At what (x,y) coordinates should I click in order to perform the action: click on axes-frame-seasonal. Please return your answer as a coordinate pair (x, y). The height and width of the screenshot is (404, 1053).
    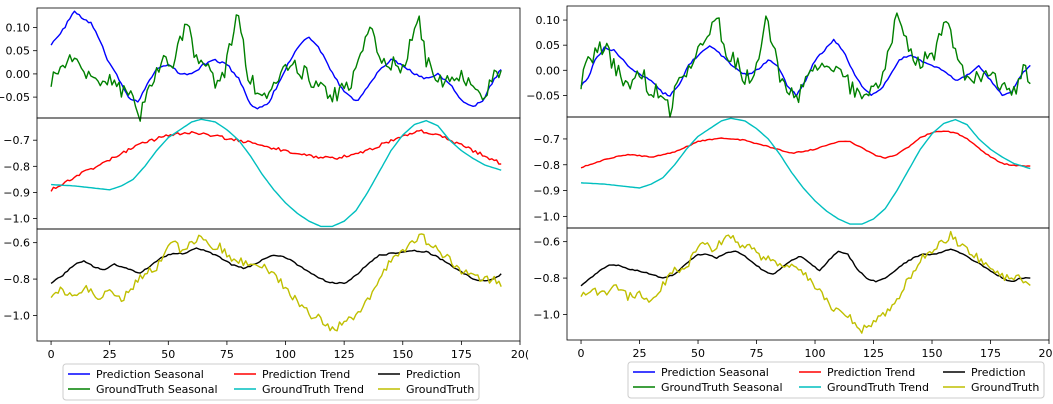
    Looking at the image, I should click on (808, 61).